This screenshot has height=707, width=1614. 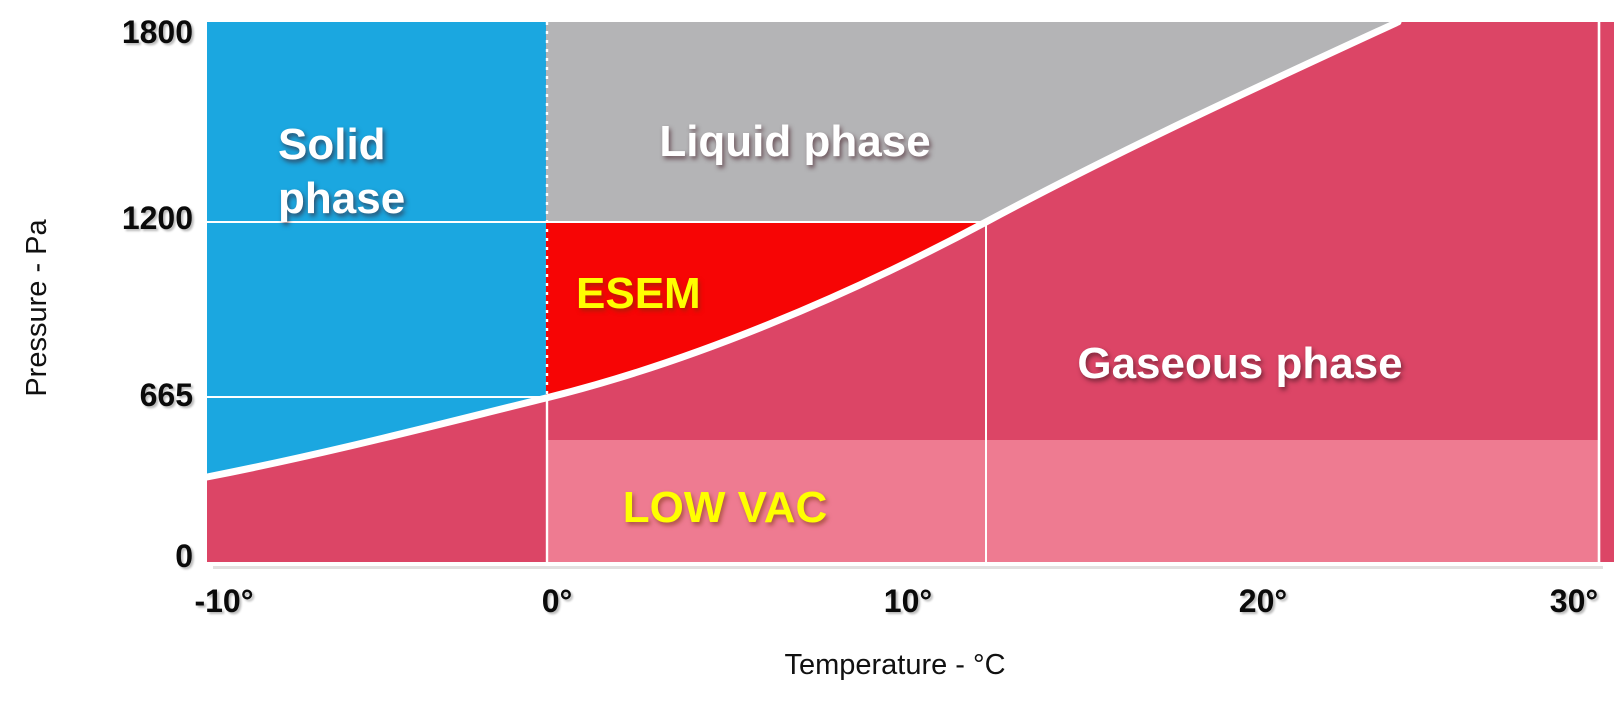 What do you see at coordinates (795, 141) in the screenshot?
I see `liquid-phase-label: Liquid phase` at bounding box center [795, 141].